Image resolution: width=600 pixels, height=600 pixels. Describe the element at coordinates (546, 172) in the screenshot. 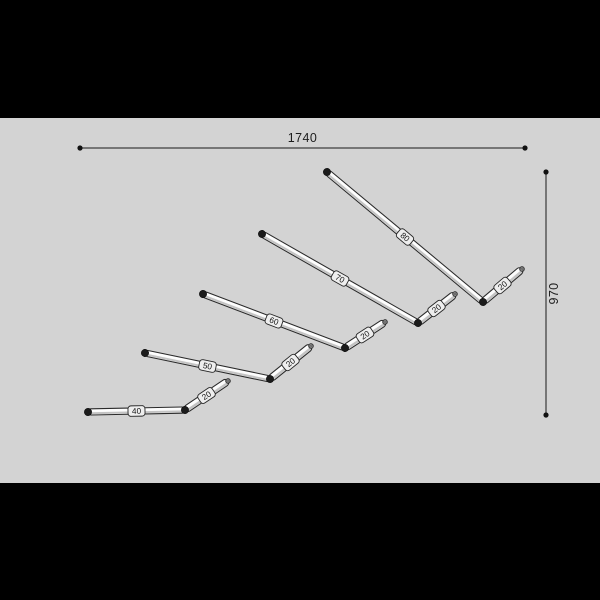

I see `dim-endpoint-top` at that location.